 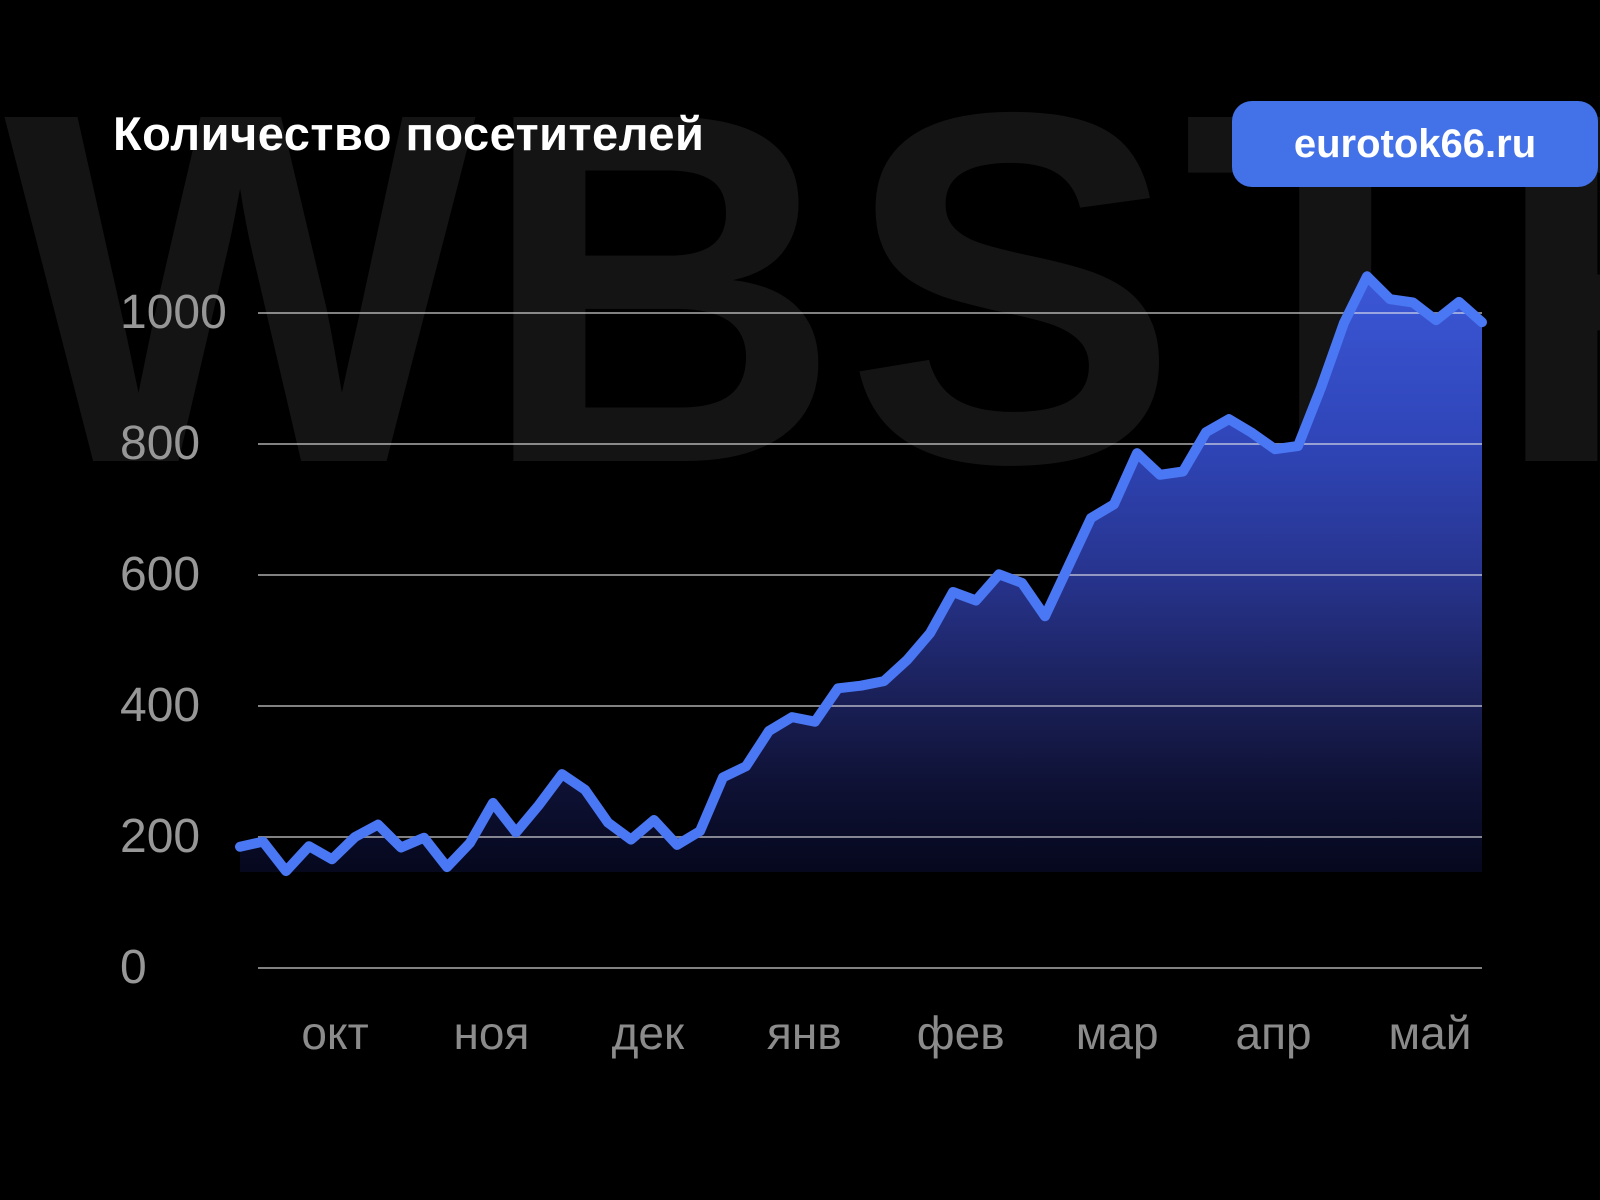 What do you see at coordinates (648, 1033) in the screenshot?
I see `x-axis-month-label: дек` at bounding box center [648, 1033].